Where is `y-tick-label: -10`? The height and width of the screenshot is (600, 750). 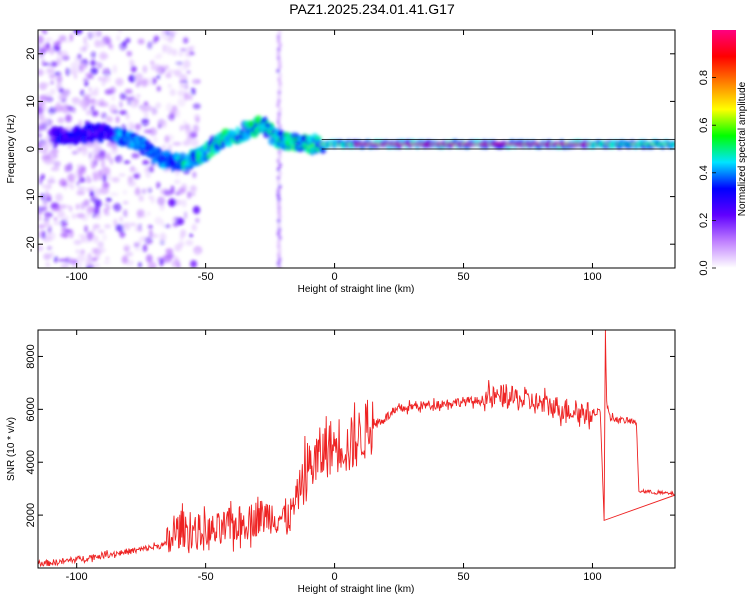
y-tick-label: -10 is located at coordinates (31, 197).